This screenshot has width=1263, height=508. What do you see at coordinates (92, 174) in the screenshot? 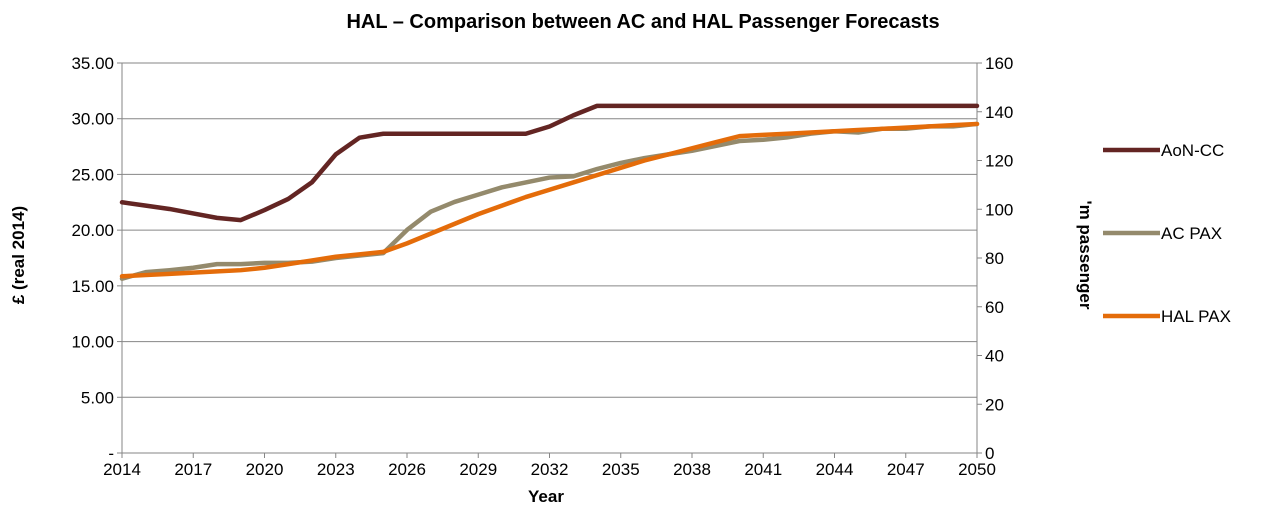
I see `y-tick-label: 25.00` at bounding box center [92, 174].